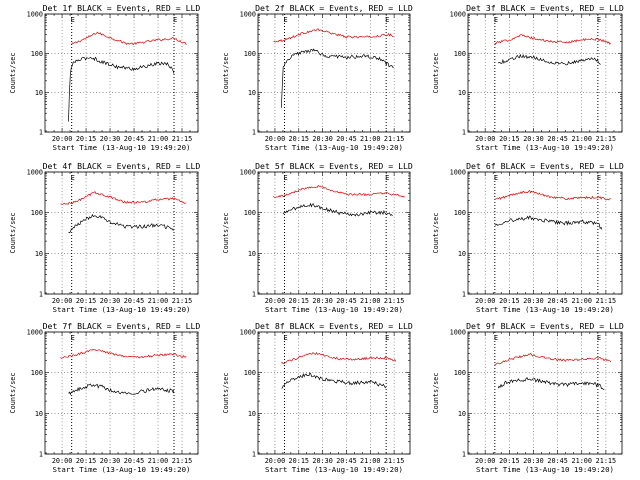  What do you see at coordinates (122, 326) in the screenshot?
I see `panel-title: Det 7f BLACK = Events, RED = LLD` at bounding box center [122, 326].